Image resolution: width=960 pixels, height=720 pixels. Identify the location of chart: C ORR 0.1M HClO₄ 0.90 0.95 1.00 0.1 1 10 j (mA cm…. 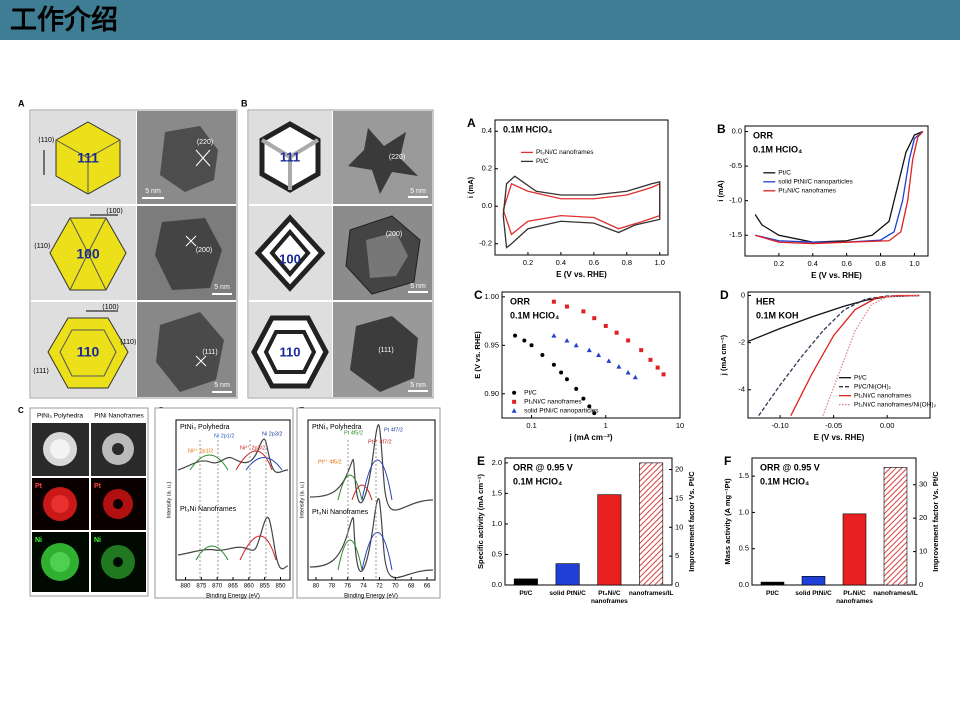
(578, 365).